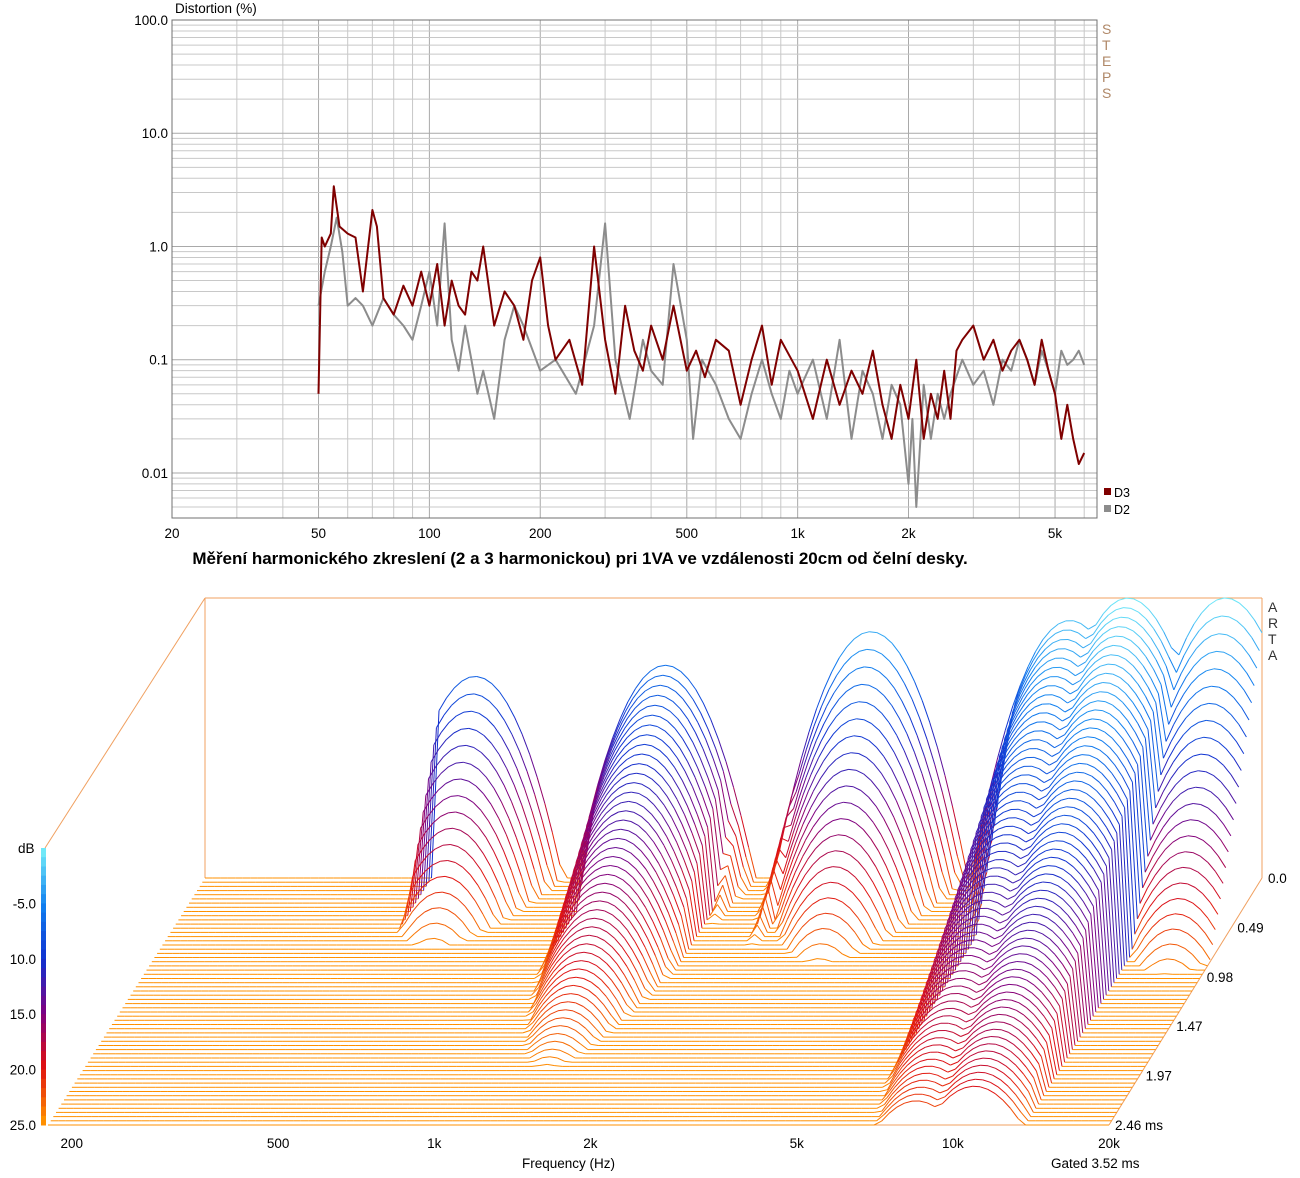  Describe the element at coordinates (613, 533) in the screenshot. I see `distortion-x-ticks: 20 50 100 200 500 1k 2k 5k` at that location.